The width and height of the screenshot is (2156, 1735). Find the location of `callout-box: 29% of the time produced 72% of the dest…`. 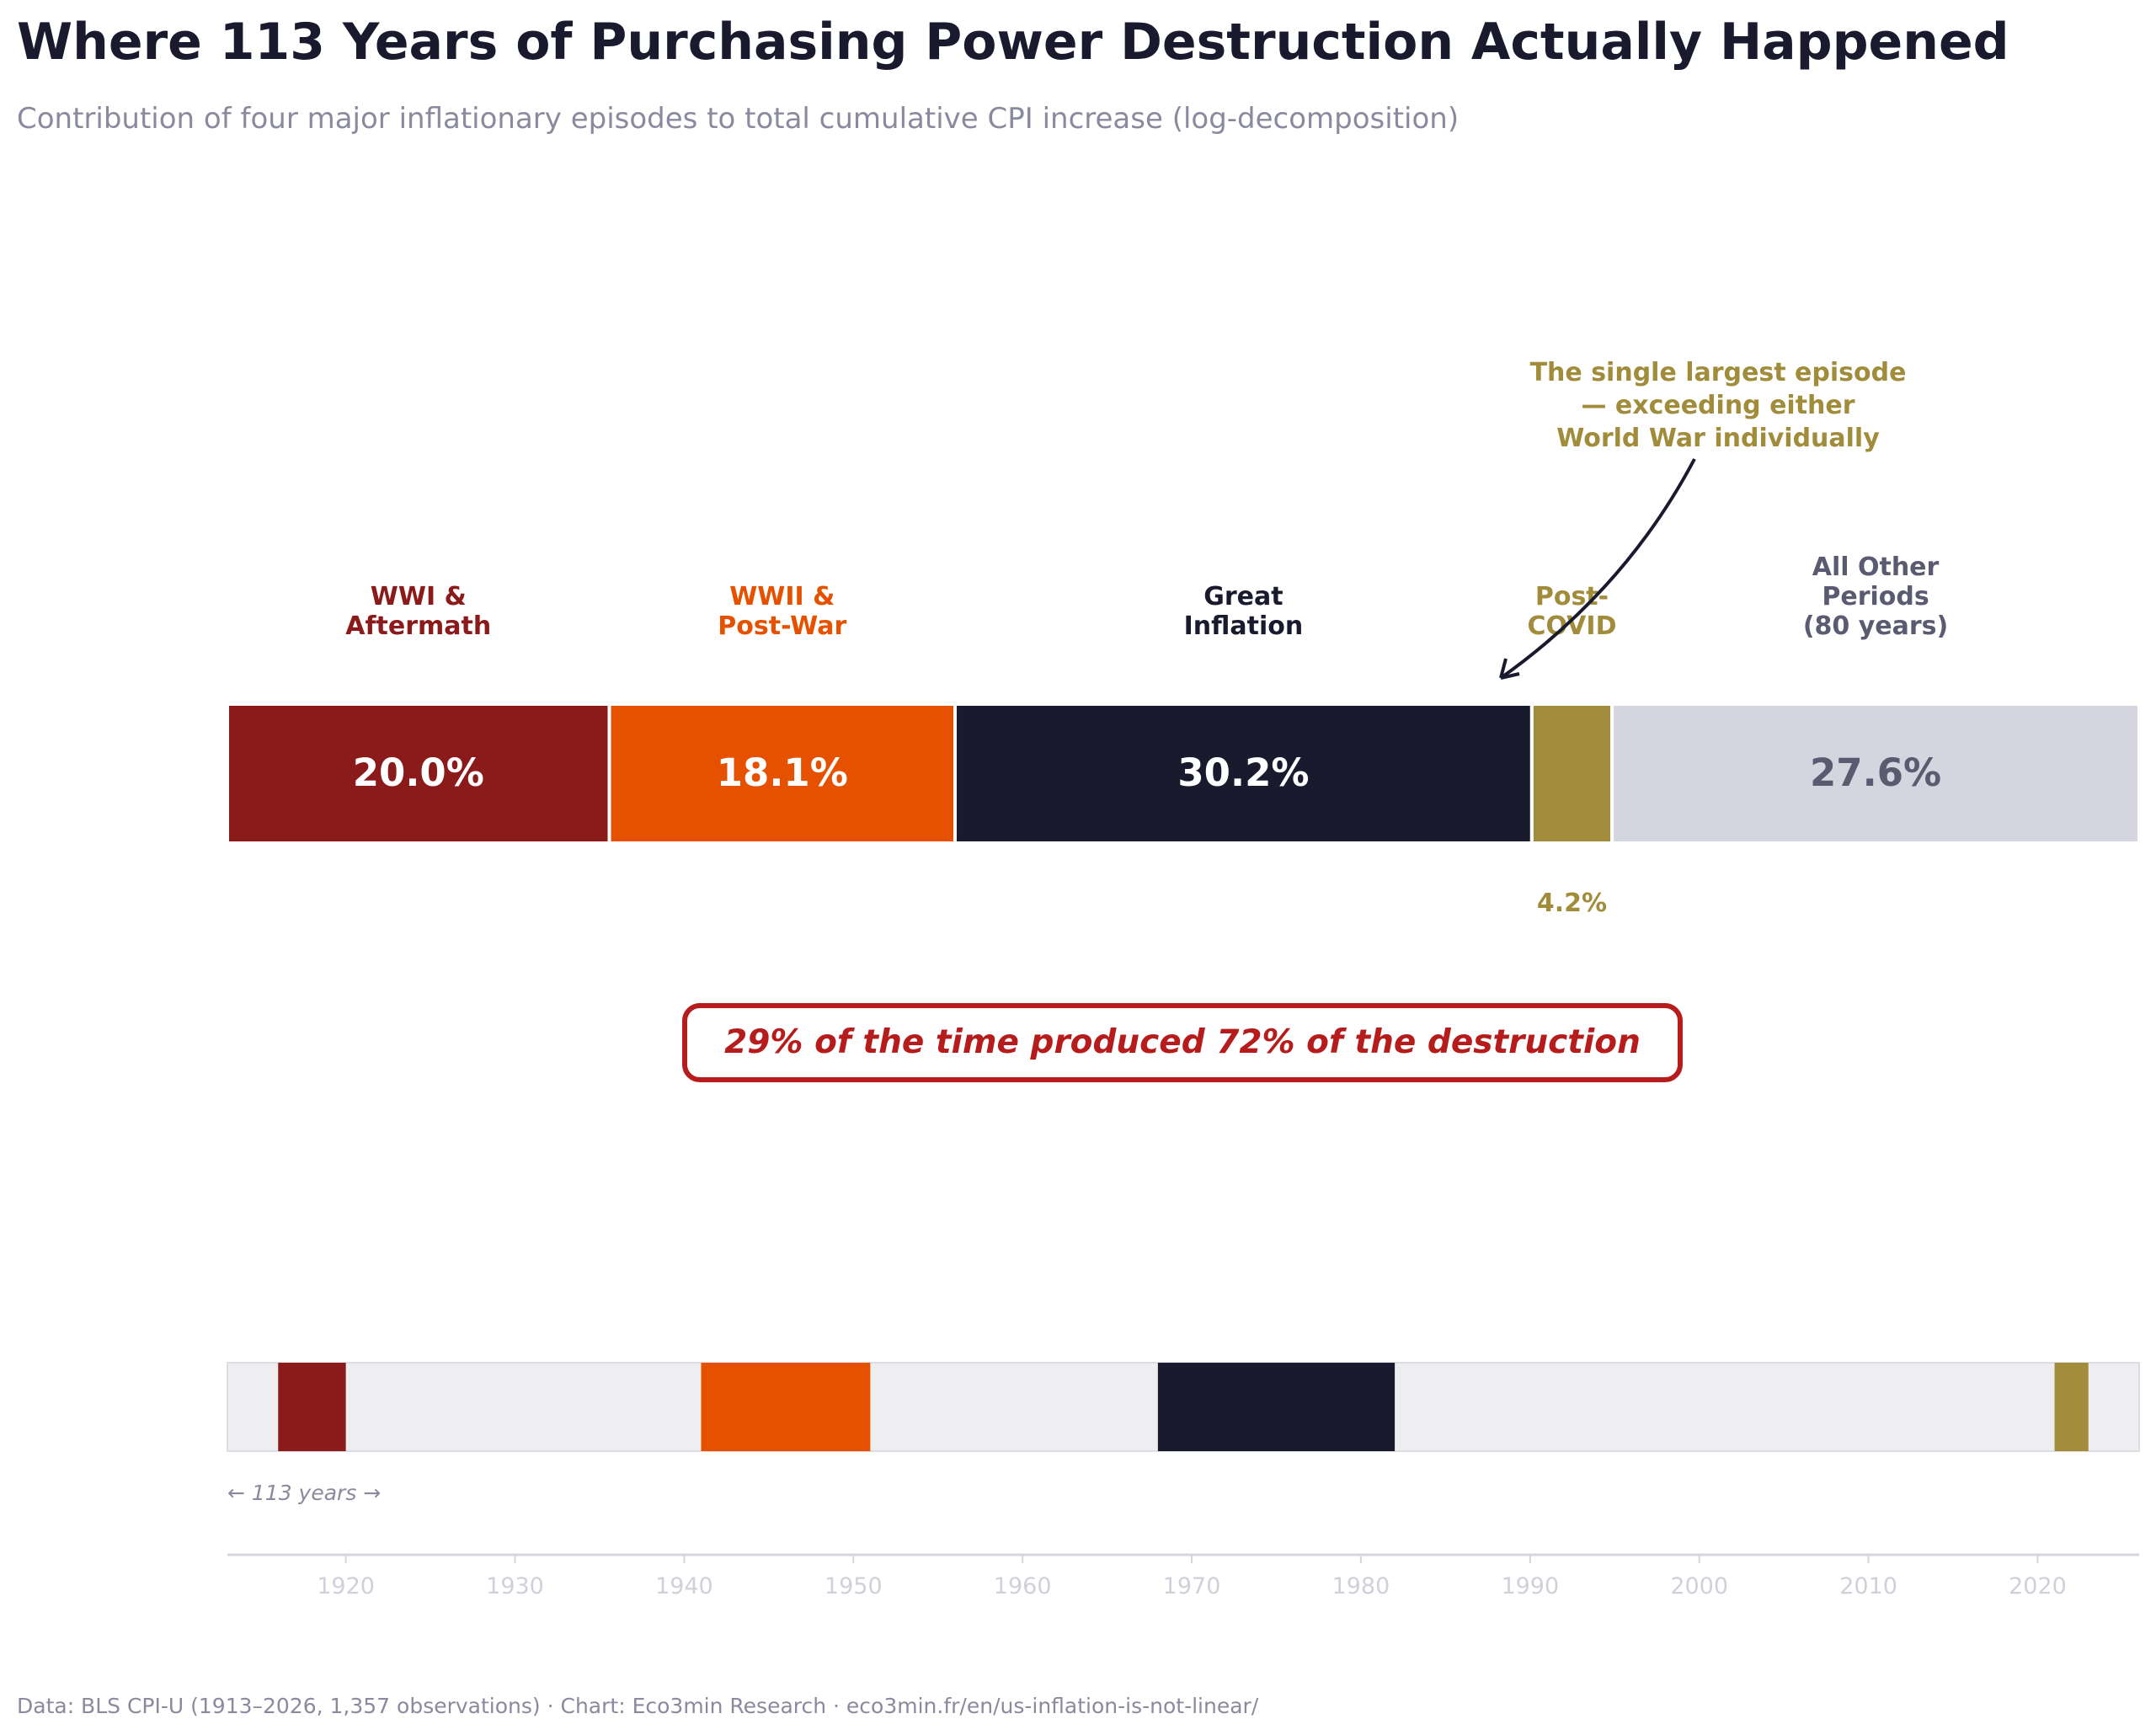

callout-box: 29% of the time produced 72% of the dest… is located at coordinates (1182, 1042).